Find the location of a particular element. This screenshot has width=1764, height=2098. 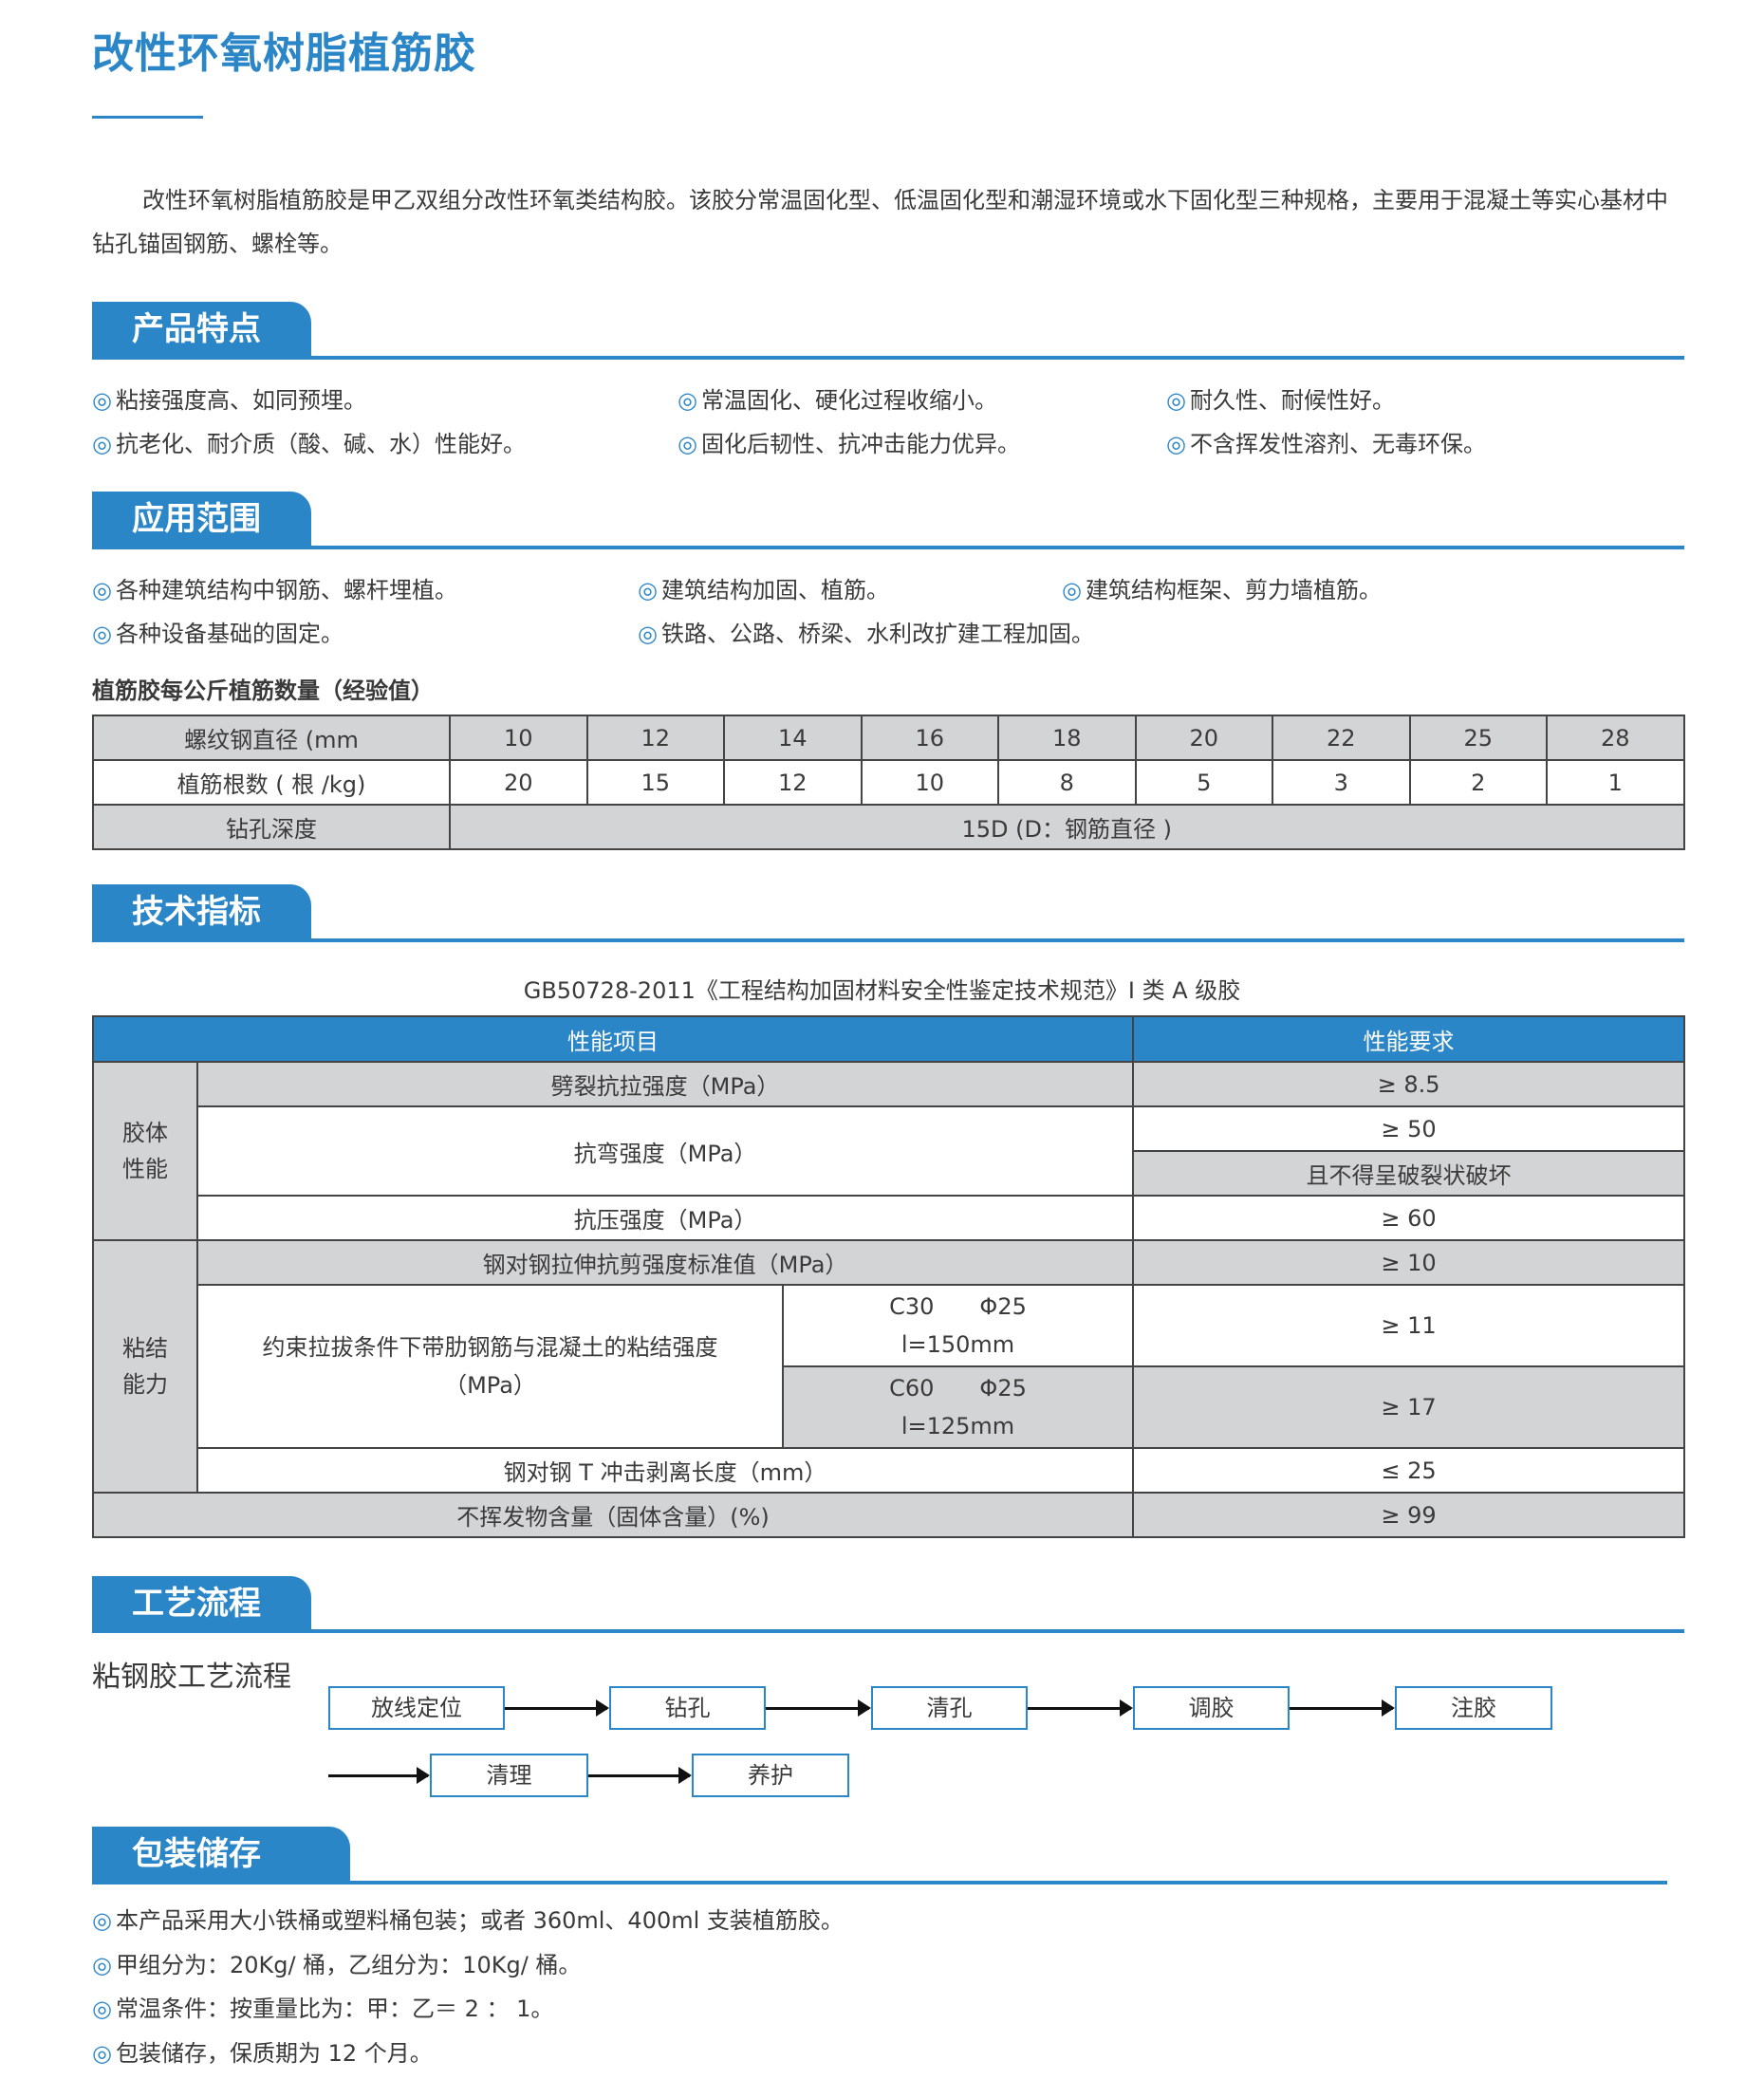

process-label: 粘钢胶工艺流程 is located at coordinates (191, 1678).